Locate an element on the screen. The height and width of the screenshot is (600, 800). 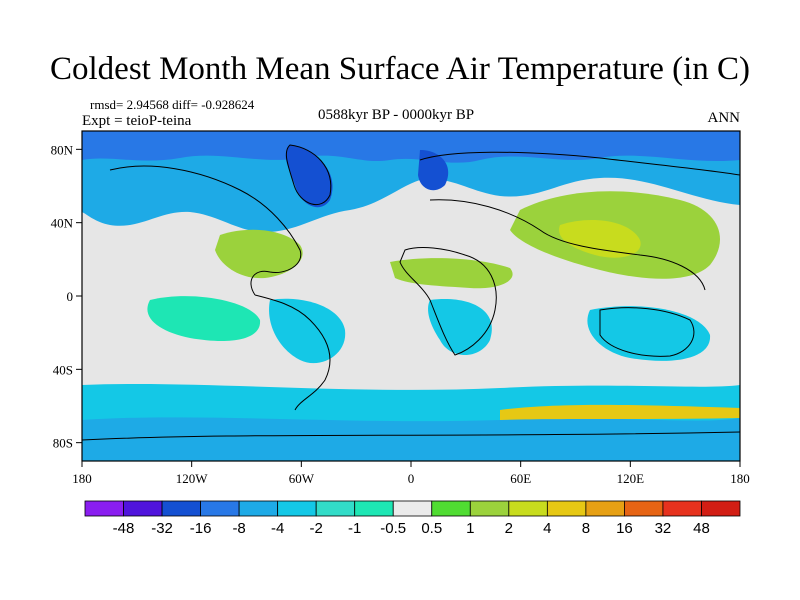
colorbar-label: 8 is located at coordinates (586, 528).